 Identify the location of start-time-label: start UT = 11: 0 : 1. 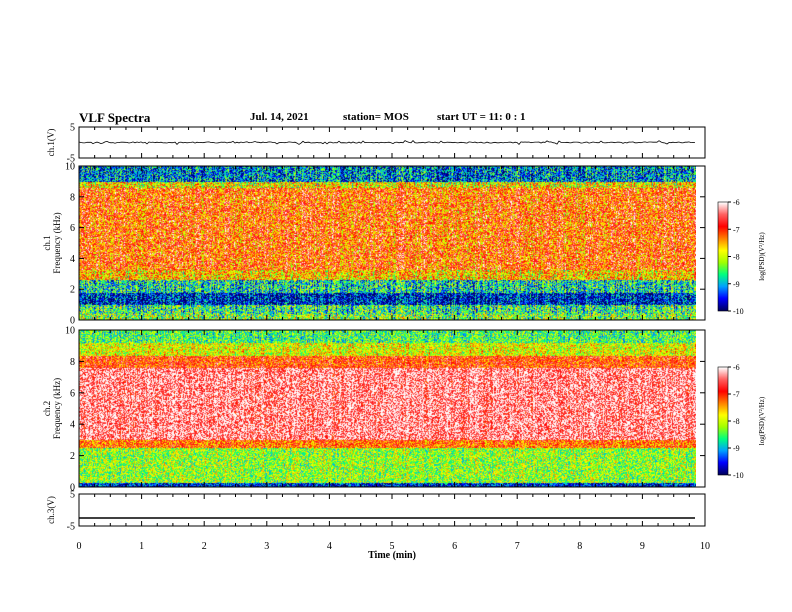
(481, 117).